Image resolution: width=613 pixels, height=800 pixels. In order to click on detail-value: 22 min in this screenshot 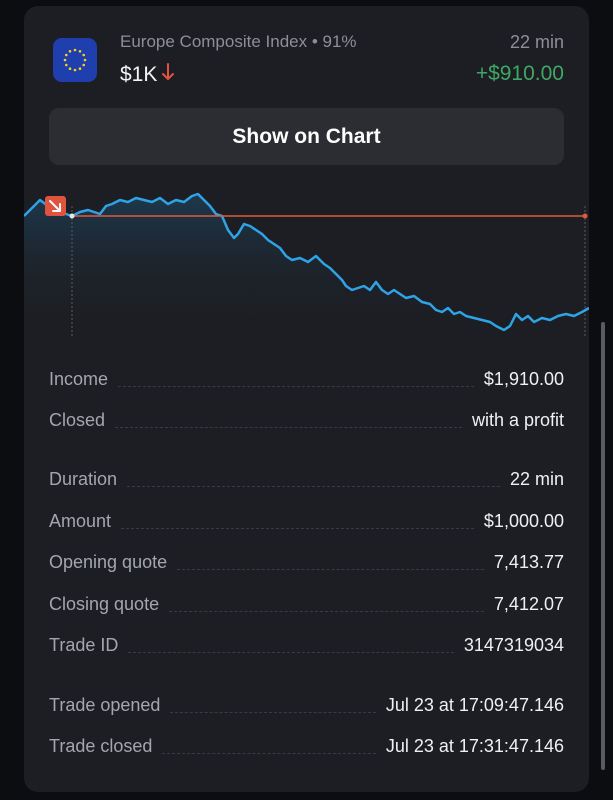, I will do `click(536, 479)`.